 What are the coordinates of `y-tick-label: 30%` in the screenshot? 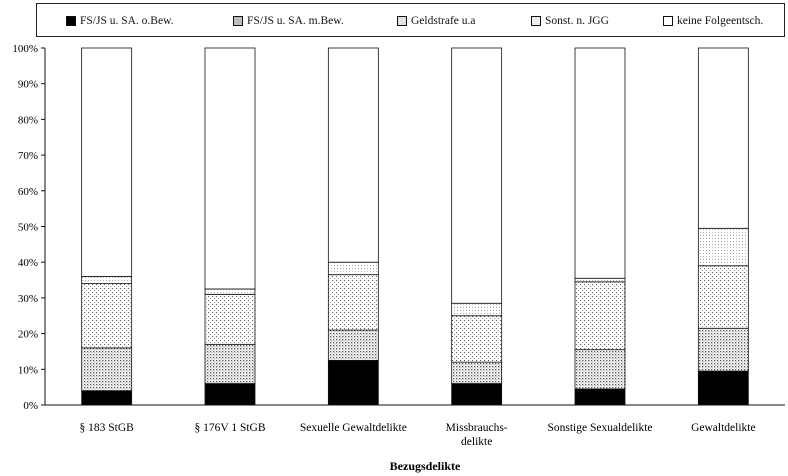 It's located at (28, 299).